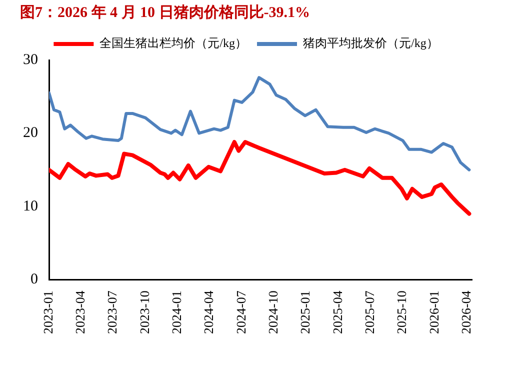  Describe the element at coordinates (34, 280) in the screenshot. I see `y-tick-label: 0` at that location.